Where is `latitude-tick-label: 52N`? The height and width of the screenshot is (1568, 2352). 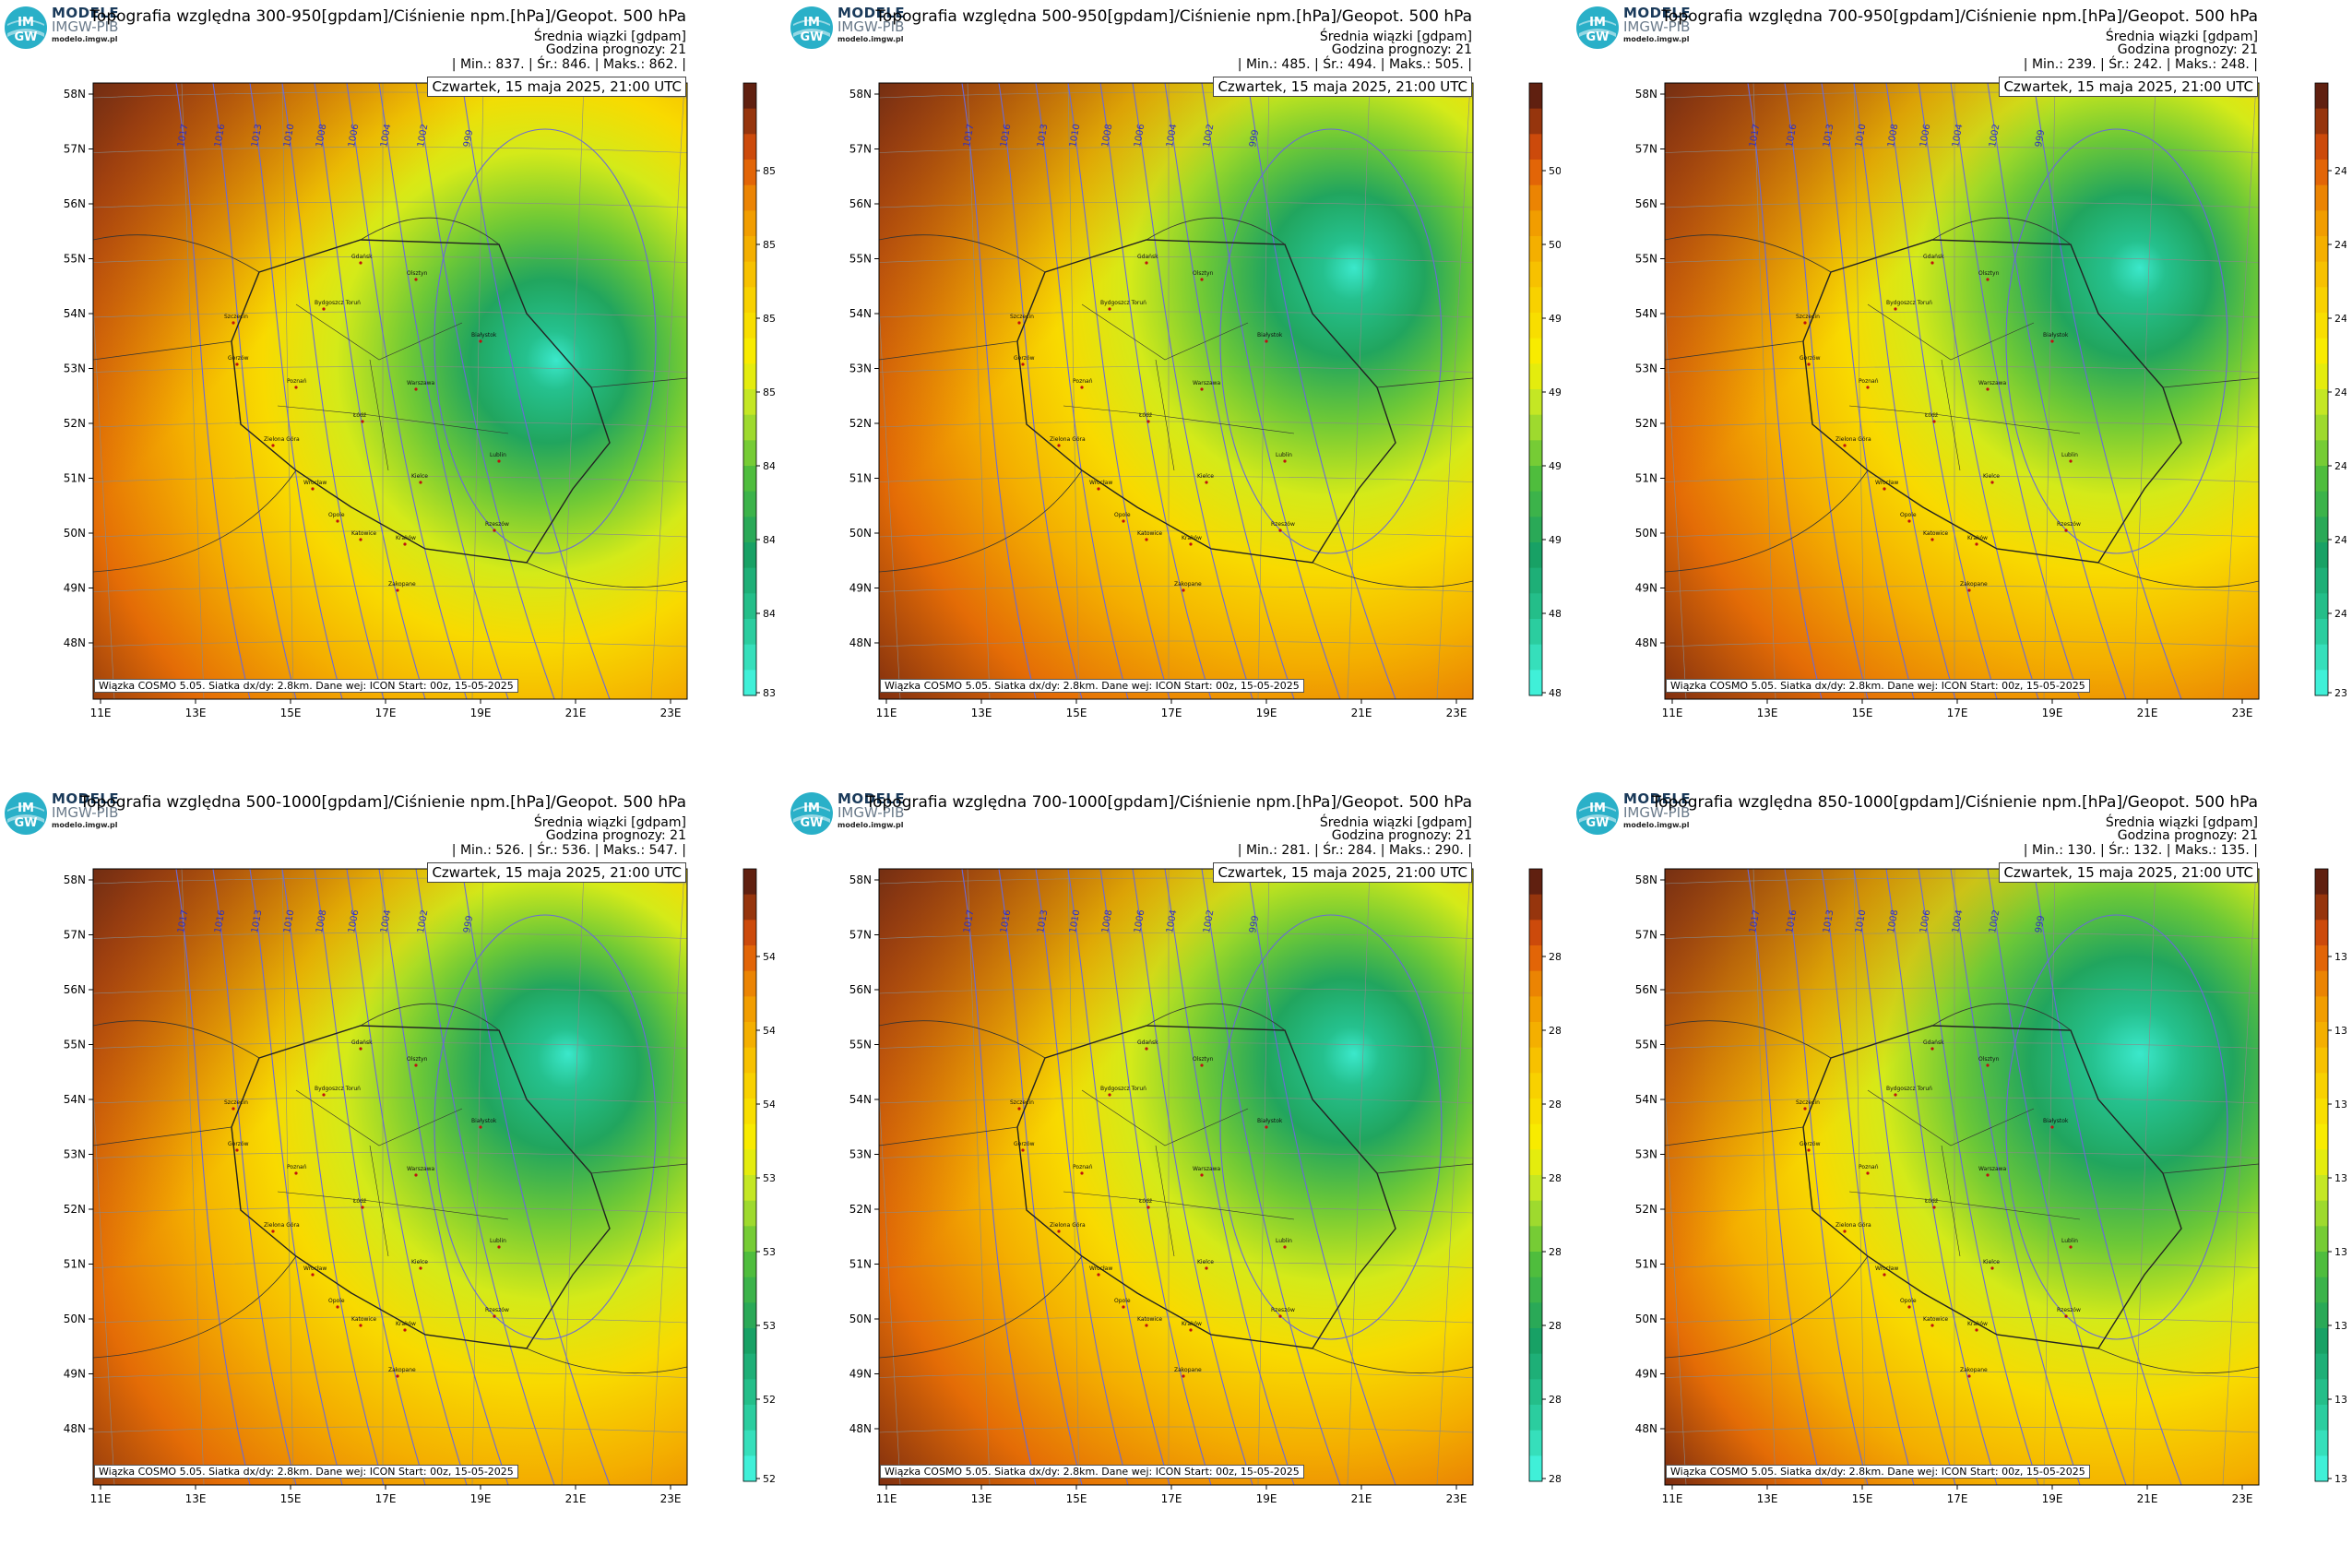 latitude-tick-label: 52N is located at coordinates (1646, 423).